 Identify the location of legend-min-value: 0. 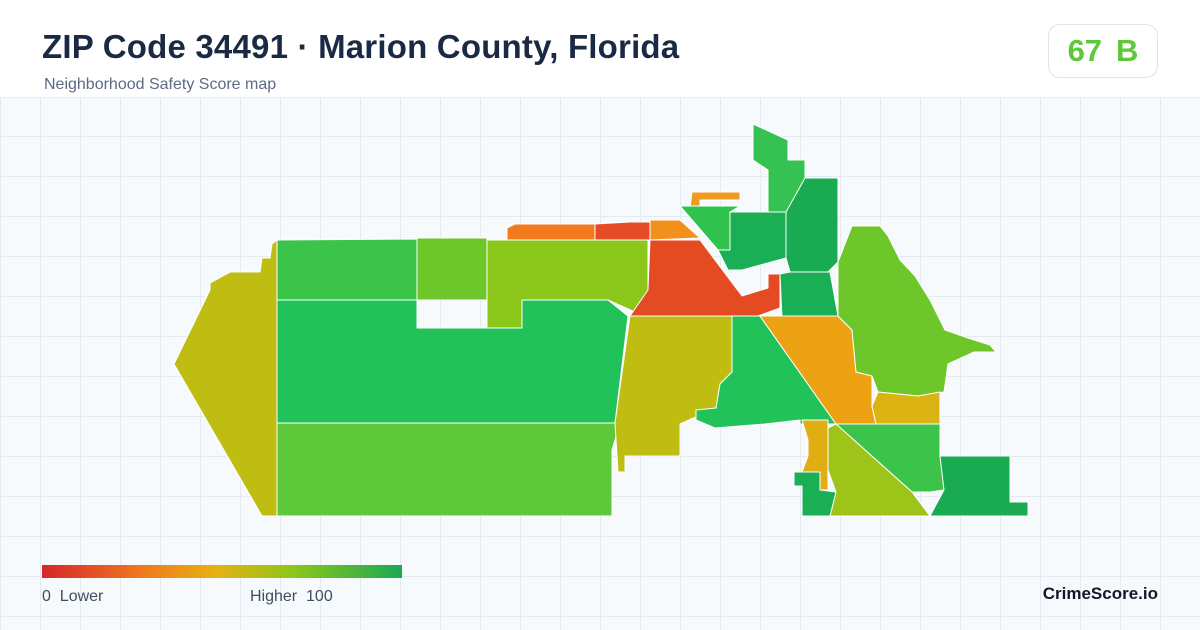
(46, 596).